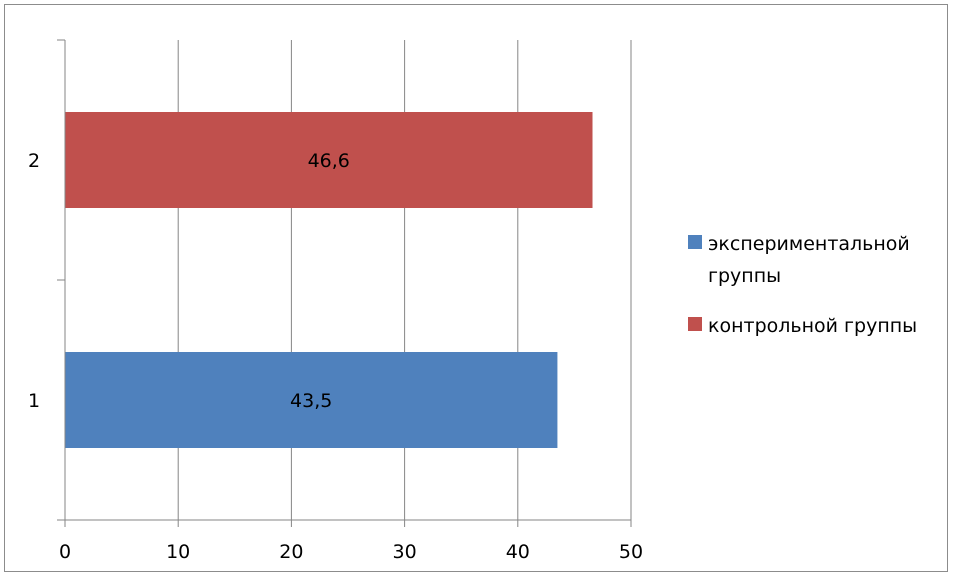  What do you see at coordinates (34, 161) in the screenshot?
I see `y-tick-label: 2` at bounding box center [34, 161].